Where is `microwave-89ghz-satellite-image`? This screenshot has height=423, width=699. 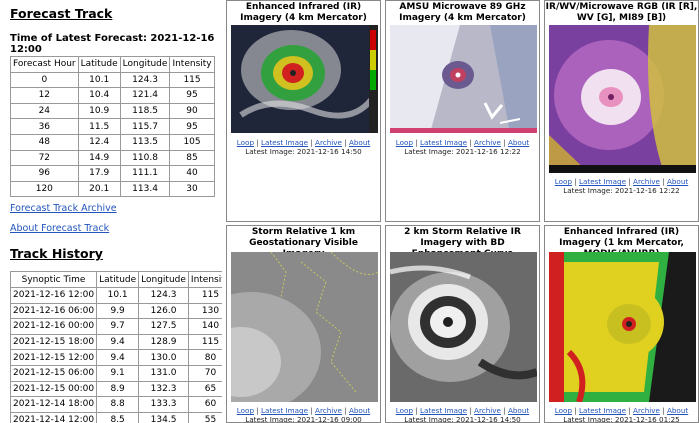
microwave-89ghz-satellite-image is located at coordinates (463, 79).